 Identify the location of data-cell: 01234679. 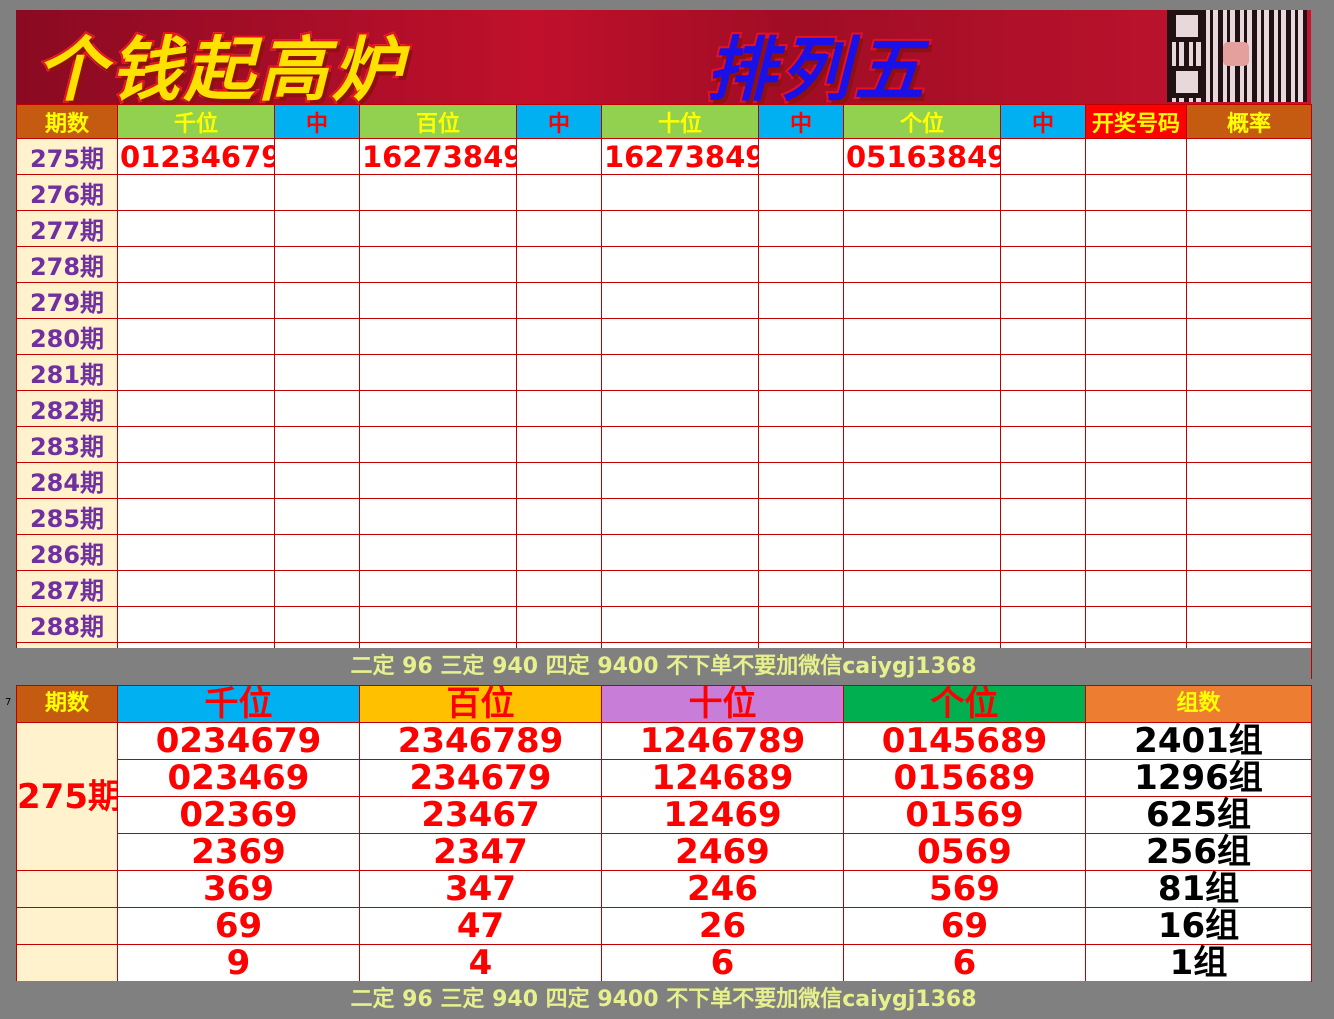
(196, 156).